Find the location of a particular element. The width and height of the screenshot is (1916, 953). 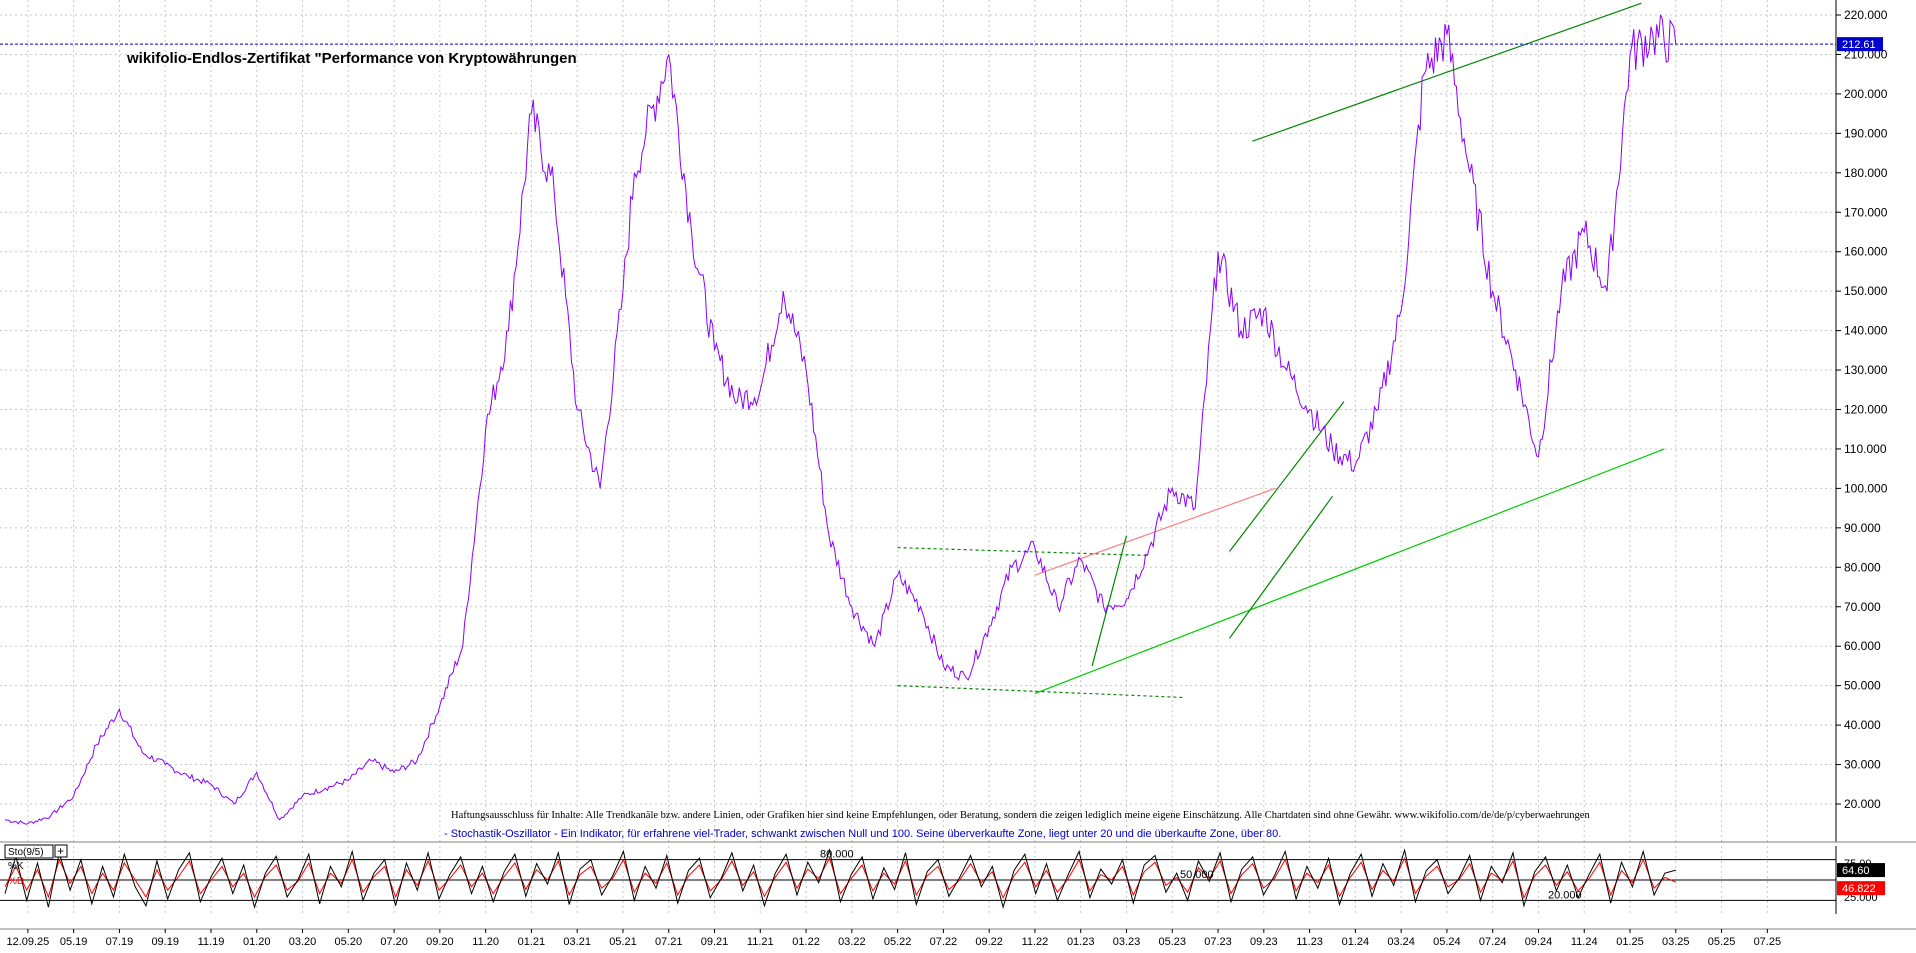

k-value-badge is located at coordinates (1861, 870).